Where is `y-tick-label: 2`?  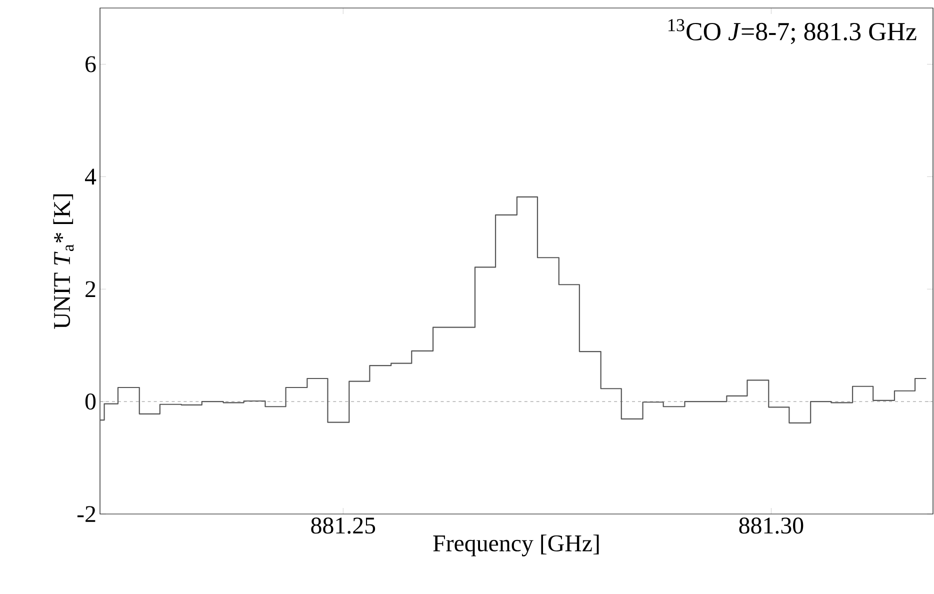 y-tick-label: 2 is located at coordinates (91, 289).